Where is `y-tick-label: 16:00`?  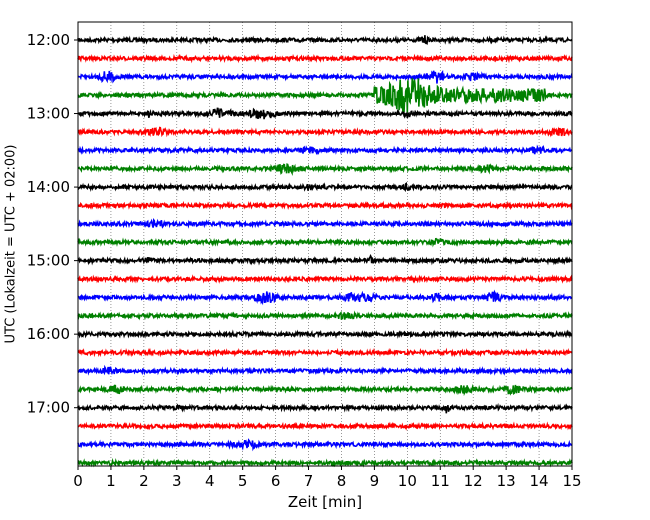
y-tick-label: 16:00 is located at coordinates (48, 334).